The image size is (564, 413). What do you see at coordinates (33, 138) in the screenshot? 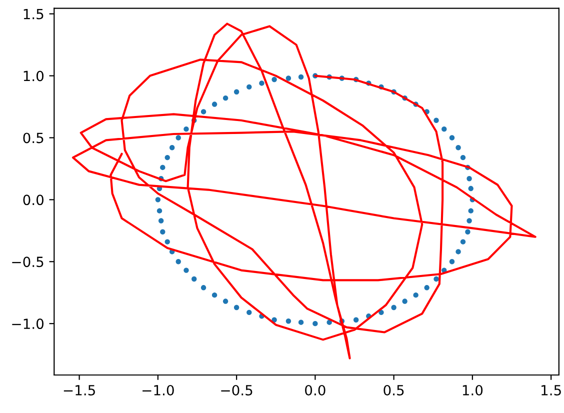
I see `y-tick-label: 0.5` at bounding box center [33, 138].